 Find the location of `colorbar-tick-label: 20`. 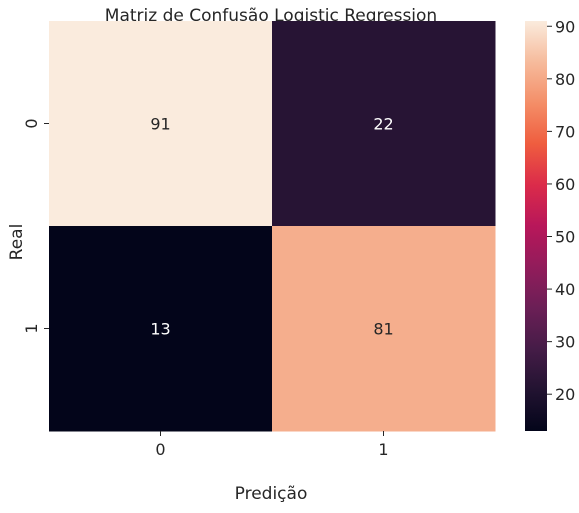

colorbar-tick-label: 20 is located at coordinates (565, 394).